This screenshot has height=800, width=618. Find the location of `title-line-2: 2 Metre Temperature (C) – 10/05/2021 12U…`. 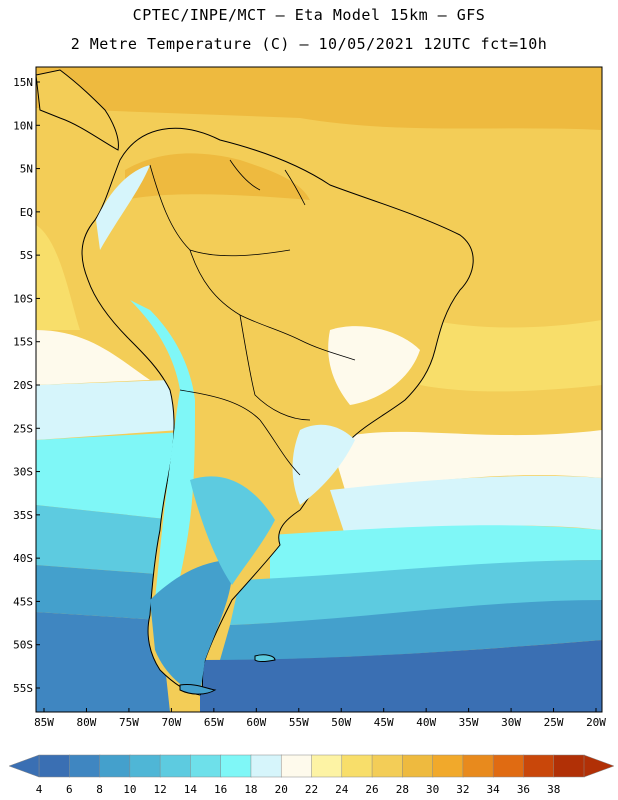

title-line-2: 2 Metre Temperature (C) – 10/05/2021 12U… is located at coordinates (309, 44).